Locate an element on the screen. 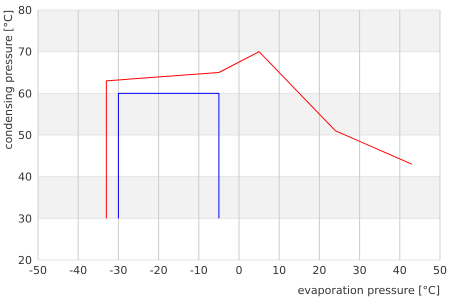 The image size is (450, 300). x-axis-title: evaporation pressure [°C] is located at coordinates (369, 290).